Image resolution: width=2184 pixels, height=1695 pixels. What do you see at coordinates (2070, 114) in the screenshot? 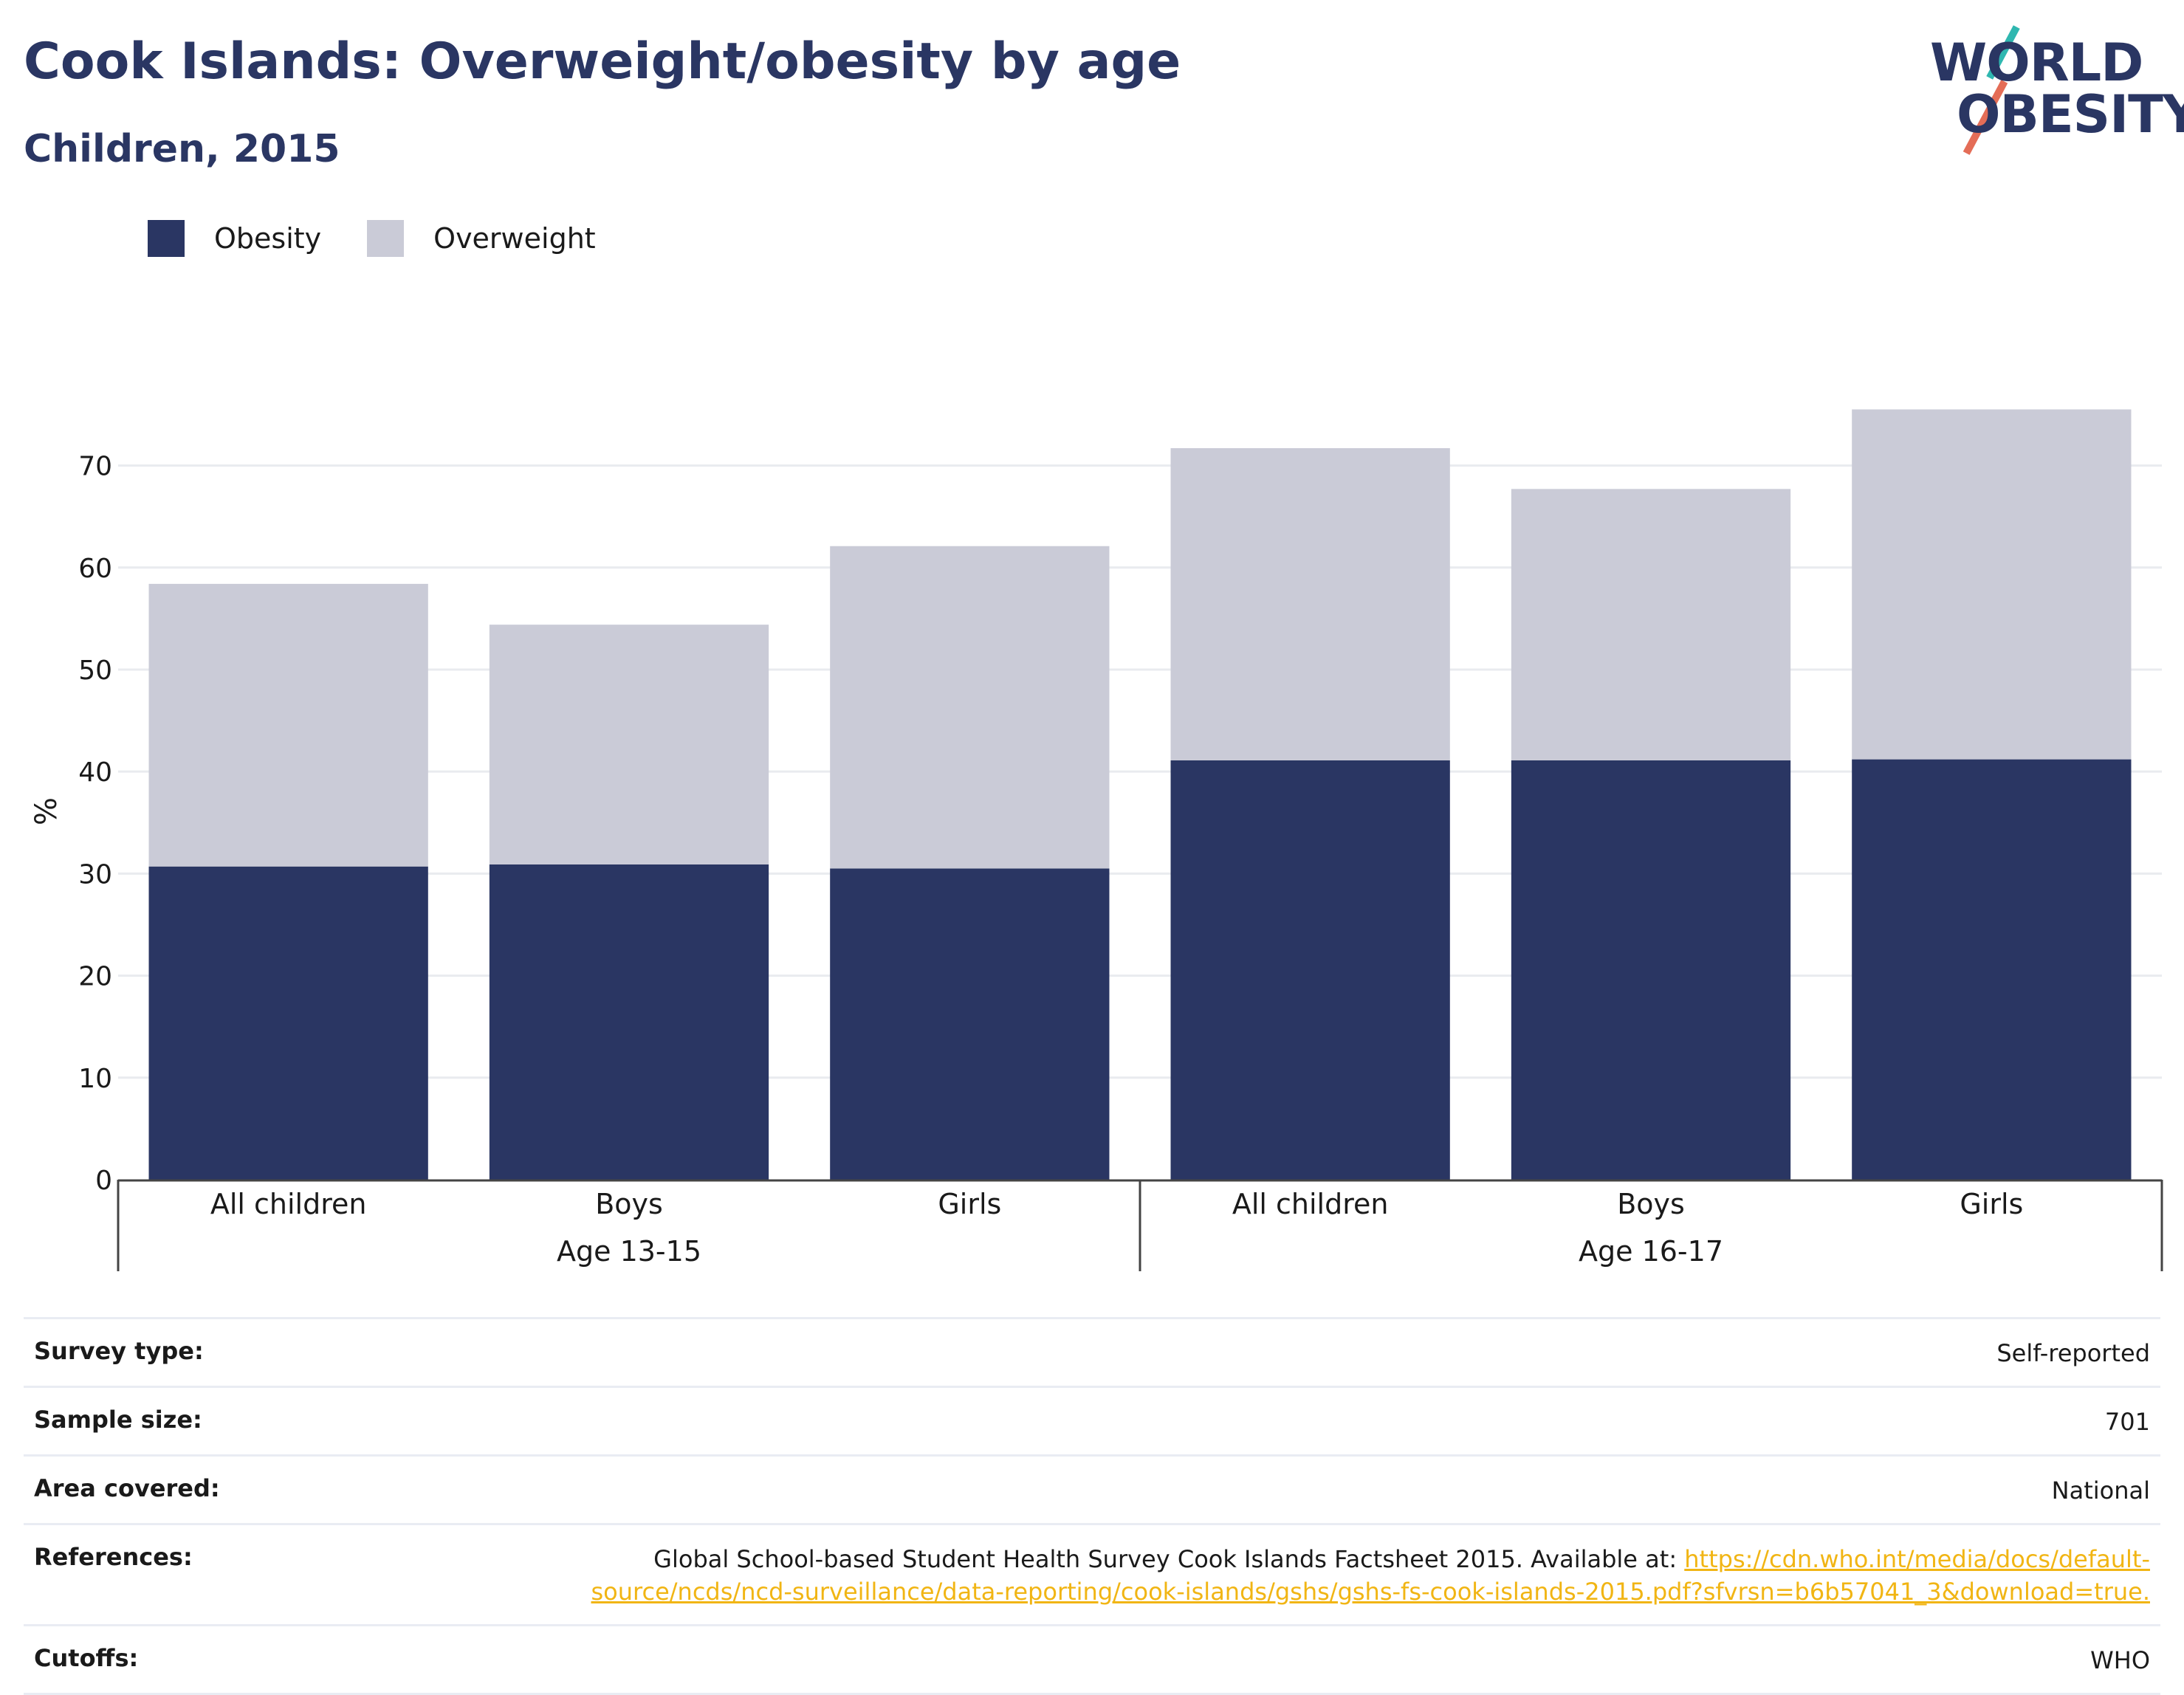
I see `logo-line-2: OBESITY` at bounding box center [2070, 114].